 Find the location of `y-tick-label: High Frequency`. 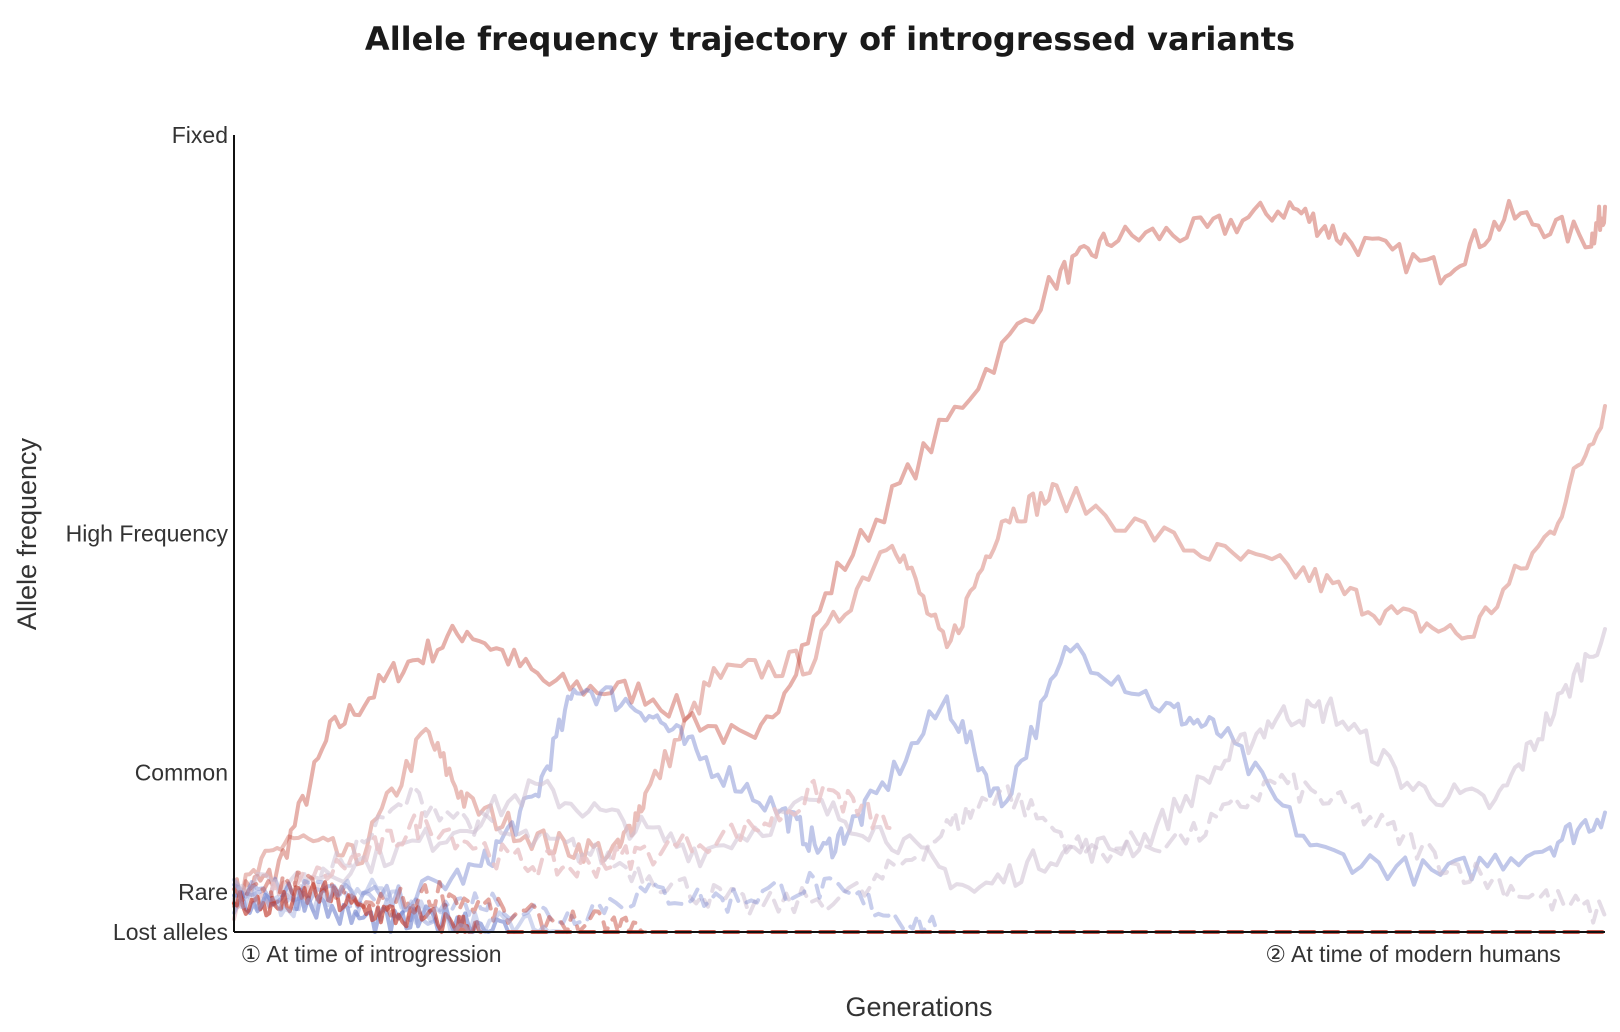

y-tick-label: High Frequency is located at coordinates (147, 534).